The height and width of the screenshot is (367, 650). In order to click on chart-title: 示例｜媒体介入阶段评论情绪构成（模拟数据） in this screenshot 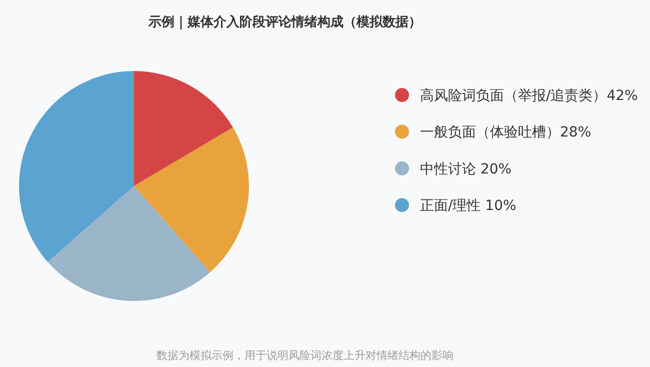, I will do `click(285, 22)`.